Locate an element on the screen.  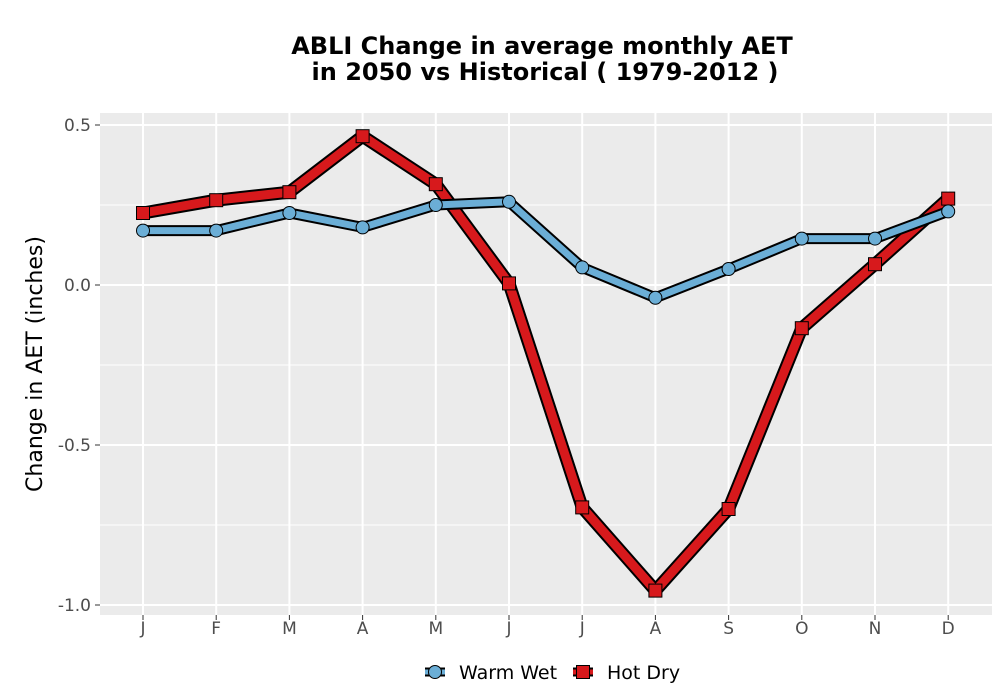
legend-item-1: Hot Dry is located at coordinates (626, 673).